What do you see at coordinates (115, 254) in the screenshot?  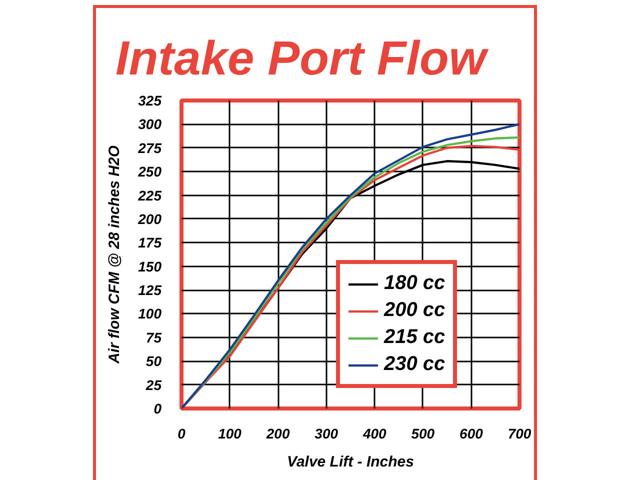 I see `y-axis-title: Air flow CFM @ 28 inches H2O` at bounding box center [115, 254].